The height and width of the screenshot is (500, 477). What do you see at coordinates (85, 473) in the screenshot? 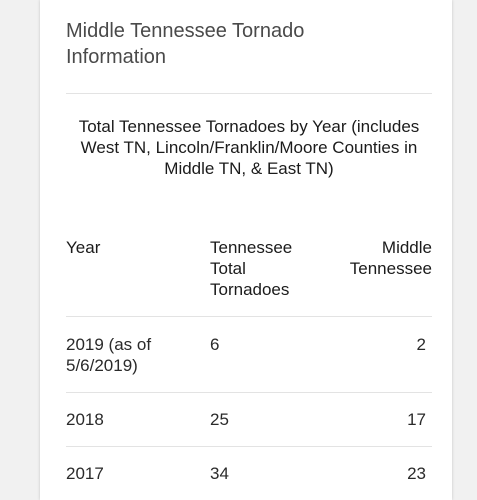
I see `cell-year: 2017` at bounding box center [85, 473].